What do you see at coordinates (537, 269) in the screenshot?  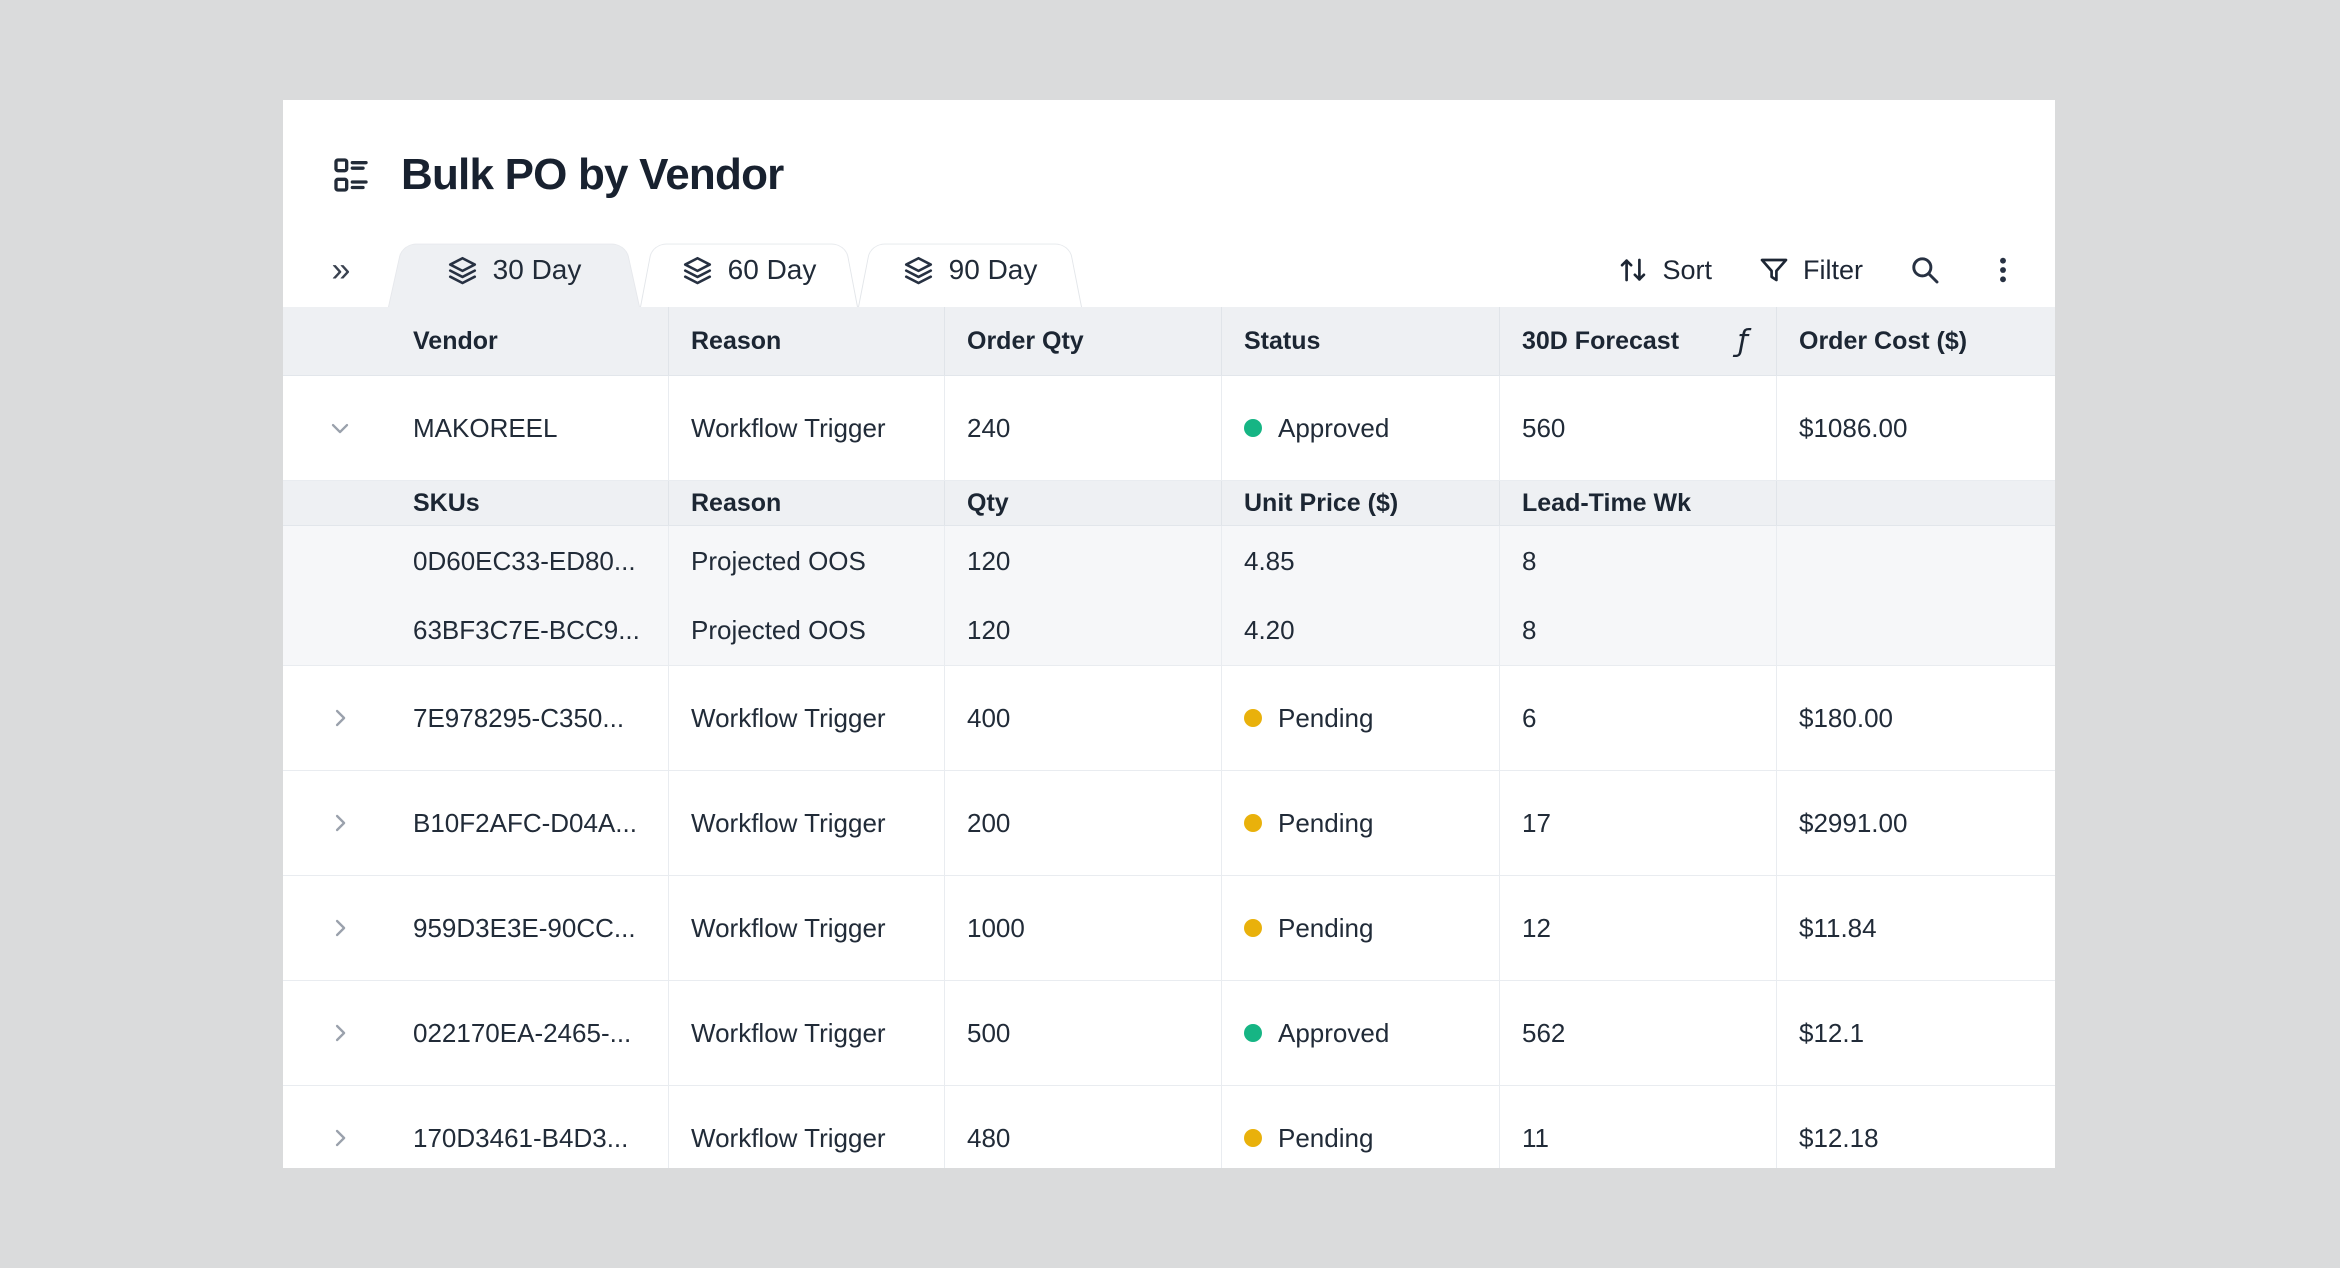 I see `tab-label: 30 Day` at bounding box center [537, 269].